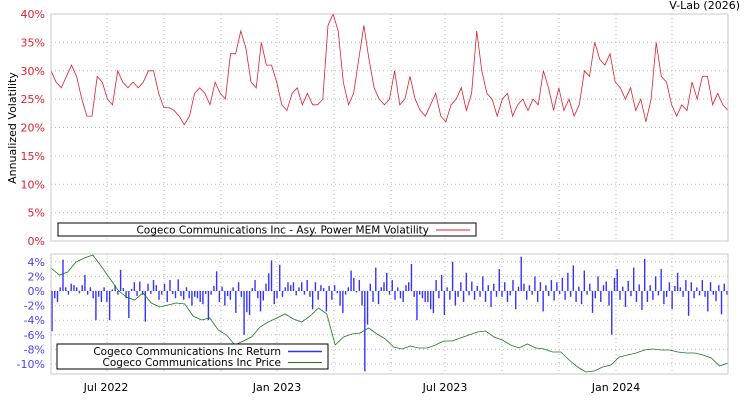 Image resolution: width=750 pixels, height=404 pixels. What do you see at coordinates (34, 320) in the screenshot?
I see `y-tick-label-return: -4%` at bounding box center [34, 320].